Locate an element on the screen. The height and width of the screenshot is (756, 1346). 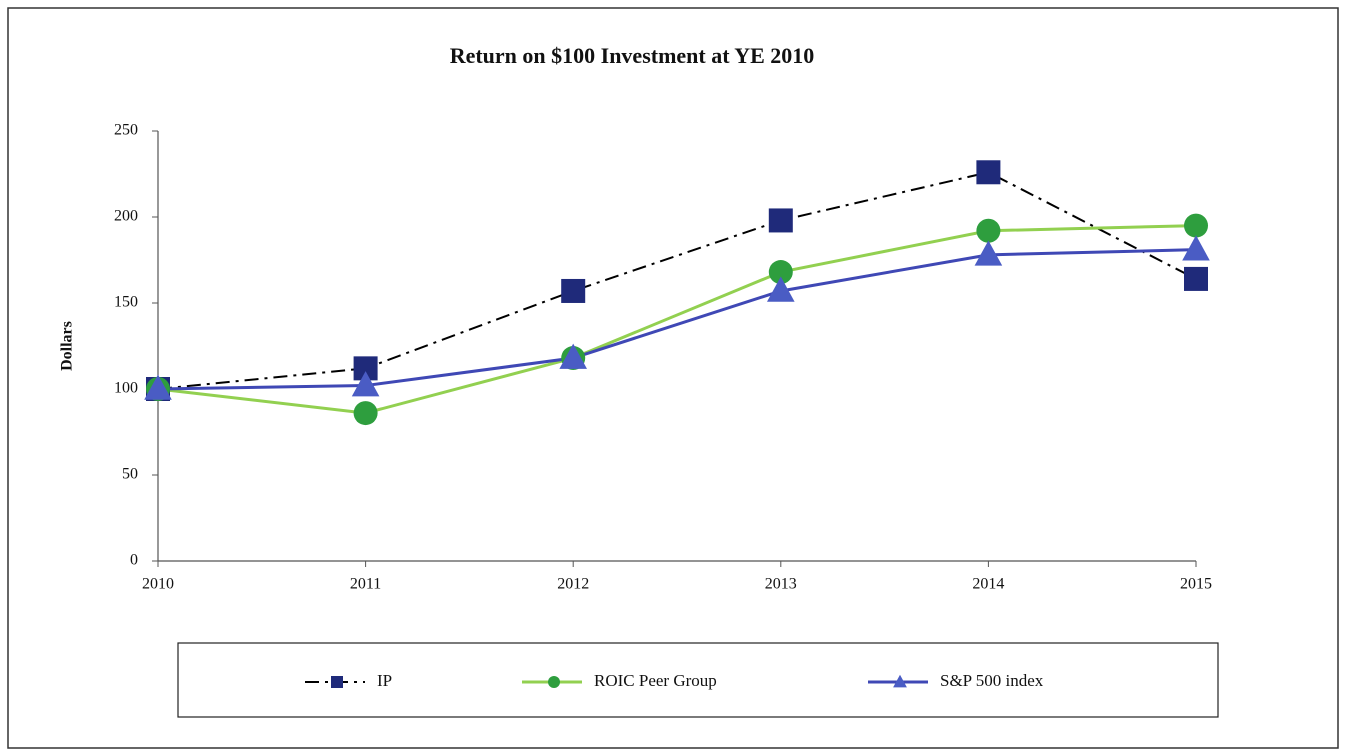
x-tick-label: 2014 is located at coordinates (988, 584).